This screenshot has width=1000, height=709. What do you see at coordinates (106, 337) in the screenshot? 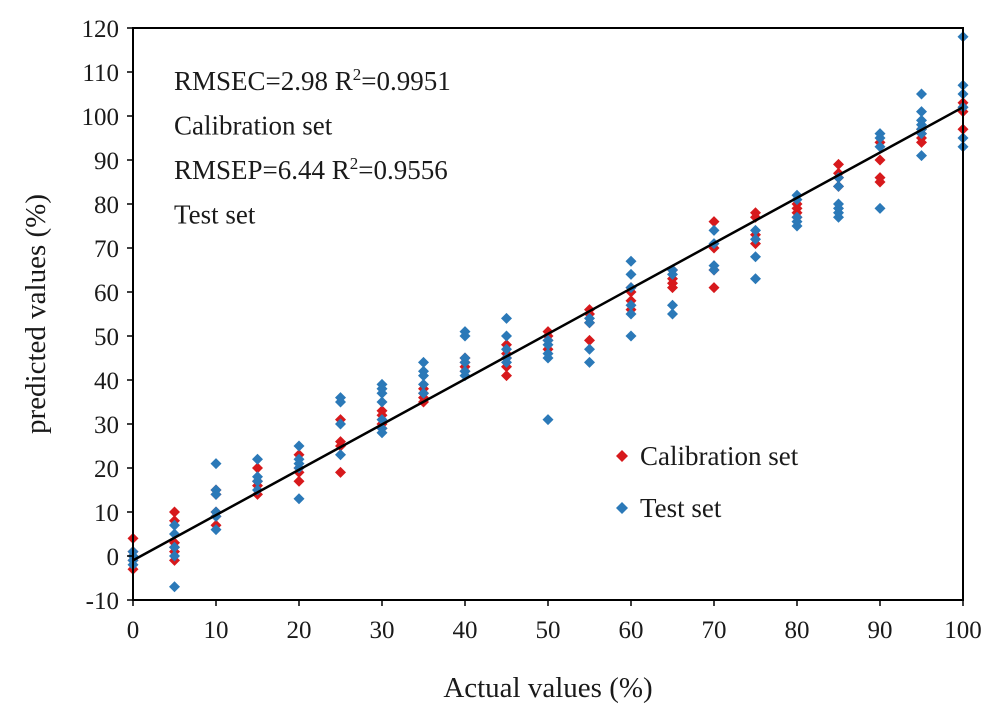
I see `y-tick-label: 50` at bounding box center [106, 337].